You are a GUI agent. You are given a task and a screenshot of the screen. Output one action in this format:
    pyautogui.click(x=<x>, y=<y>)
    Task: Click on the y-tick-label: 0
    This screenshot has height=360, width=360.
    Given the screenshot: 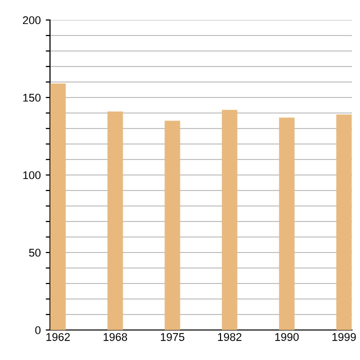 What is the action you would take?
    pyautogui.click(x=38, y=330)
    